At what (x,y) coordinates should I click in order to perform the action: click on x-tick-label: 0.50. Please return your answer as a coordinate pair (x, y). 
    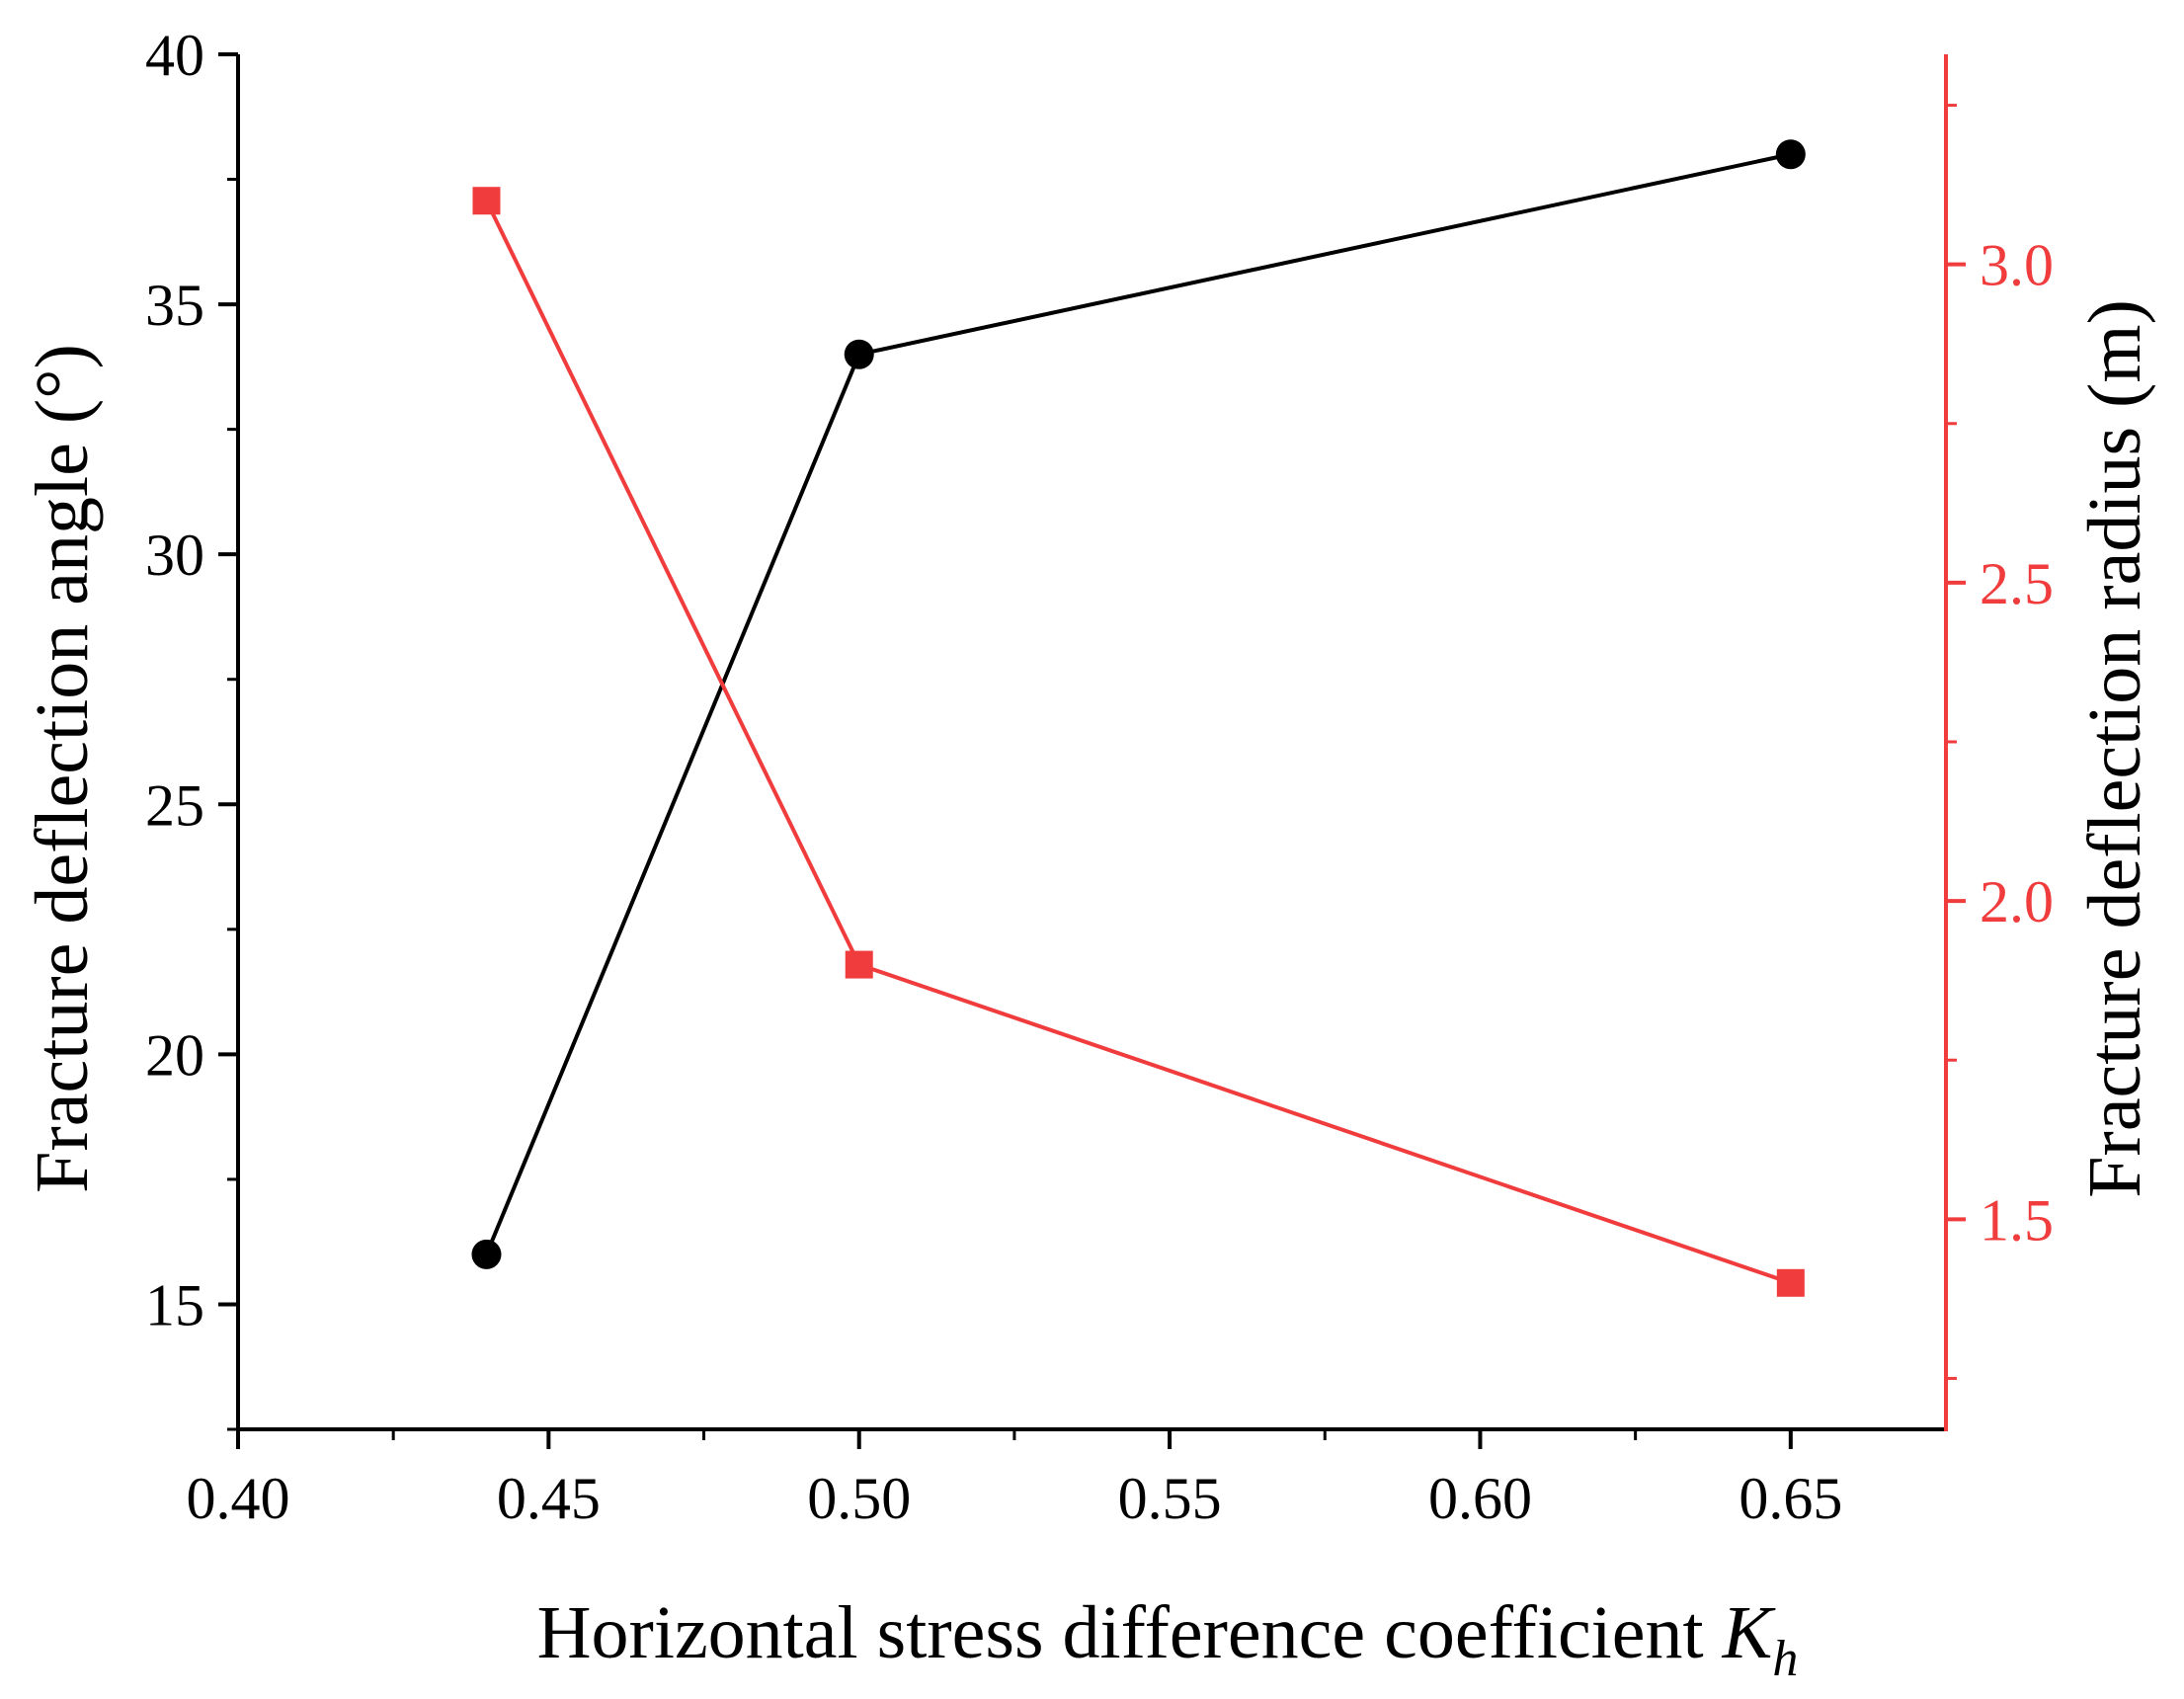
    Looking at the image, I should click on (859, 1498).